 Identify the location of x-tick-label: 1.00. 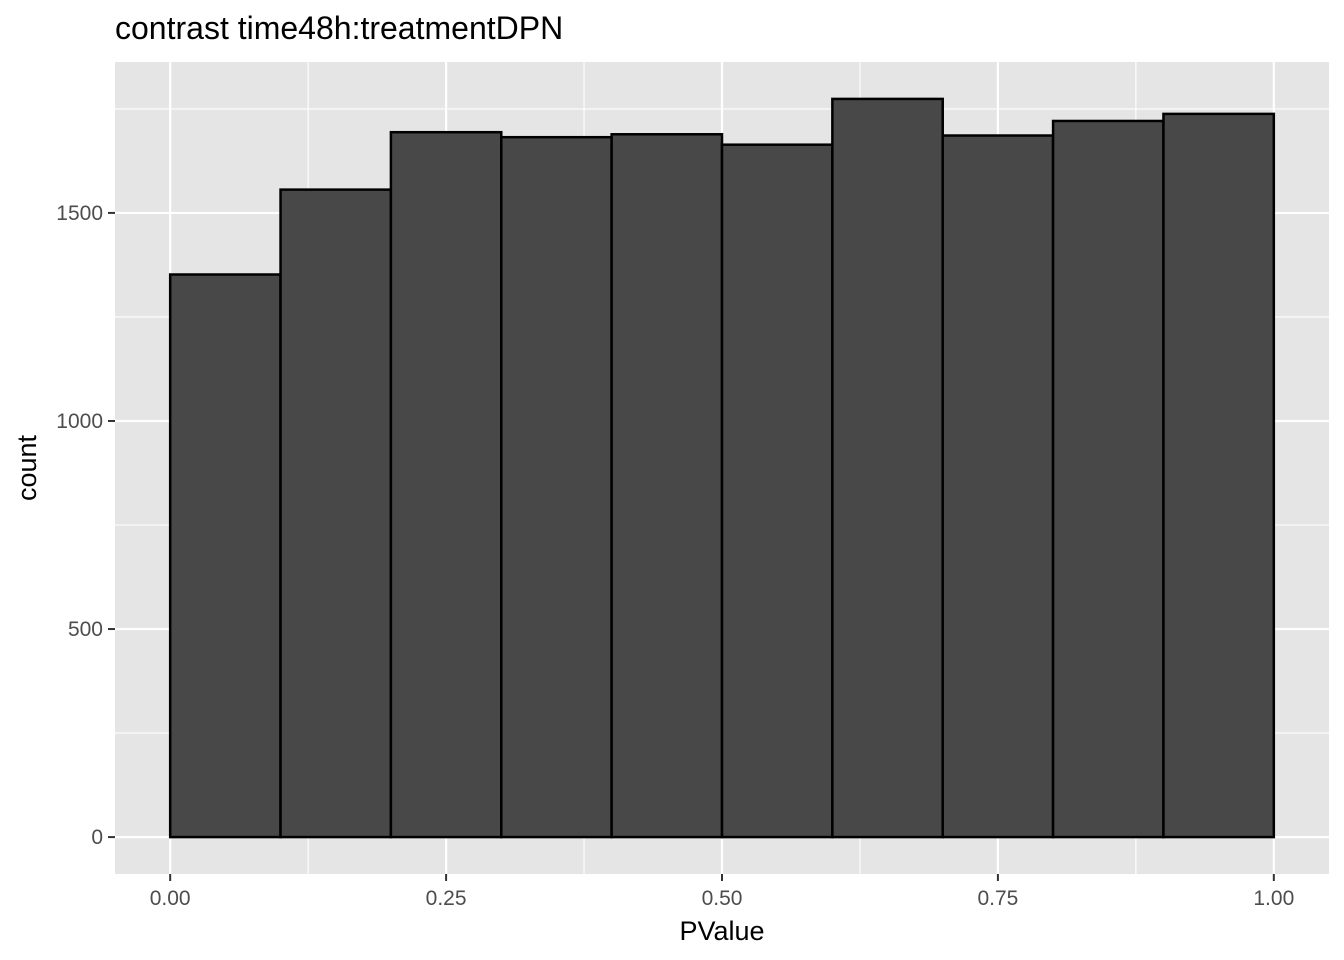
(1273, 898).